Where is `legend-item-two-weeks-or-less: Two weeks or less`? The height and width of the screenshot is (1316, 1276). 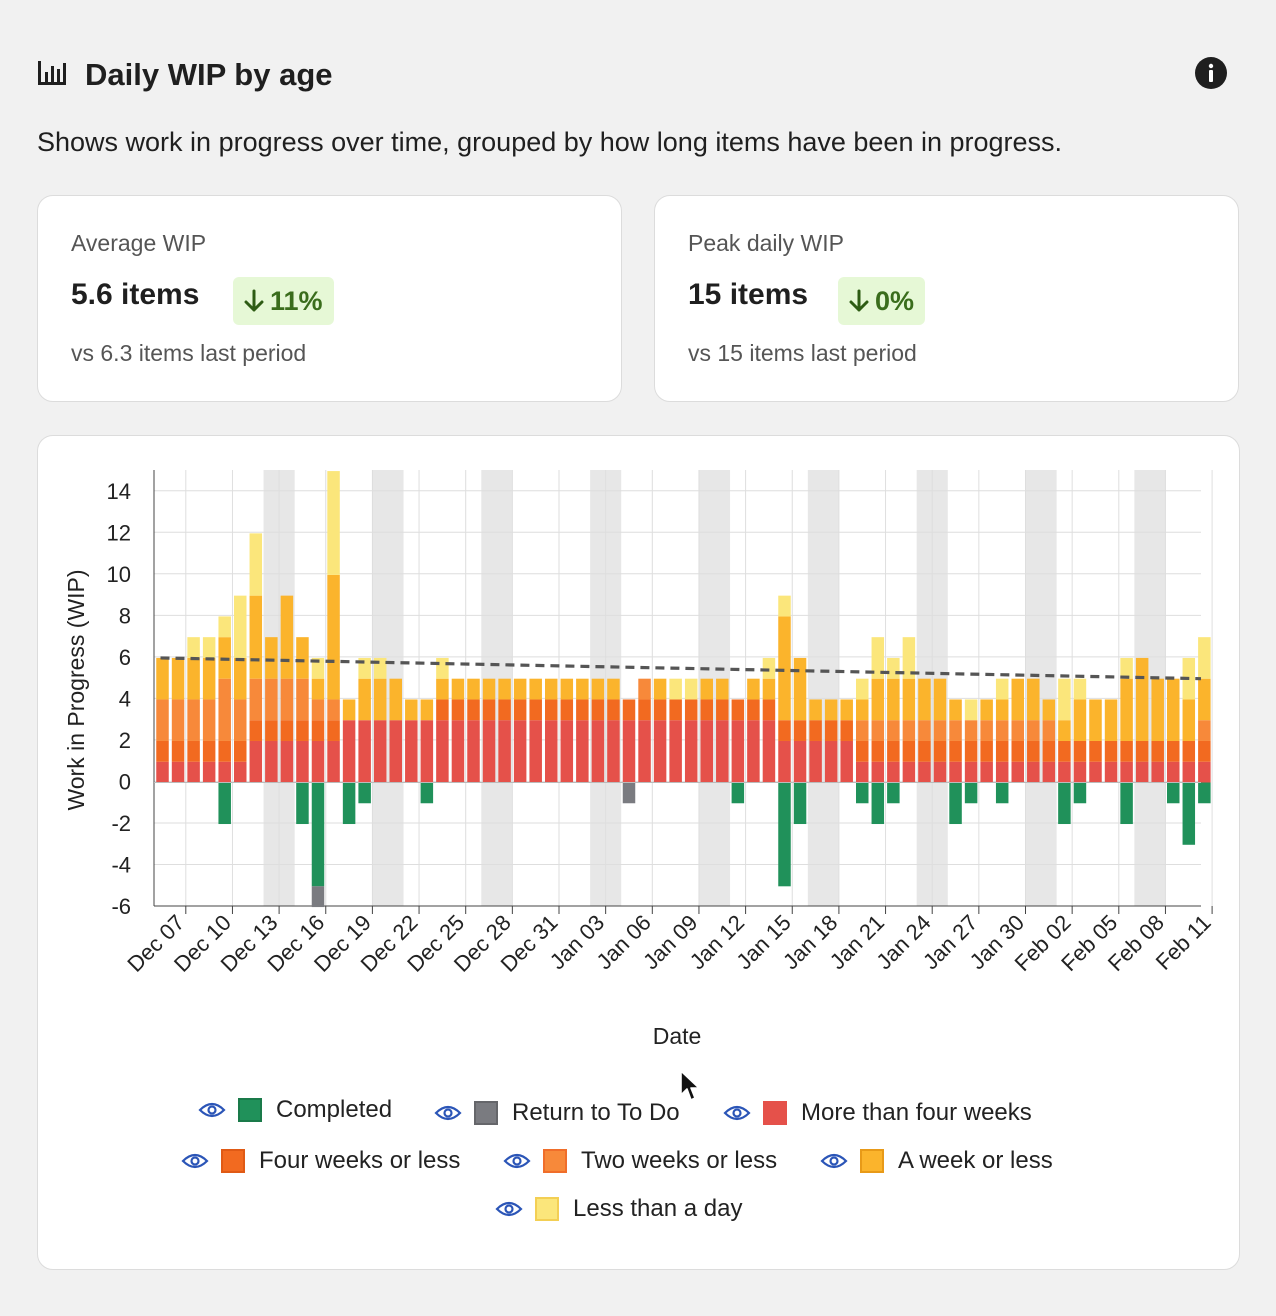 legend-item-two-weeks-or-less: Two weeks or less is located at coordinates (640, 1161).